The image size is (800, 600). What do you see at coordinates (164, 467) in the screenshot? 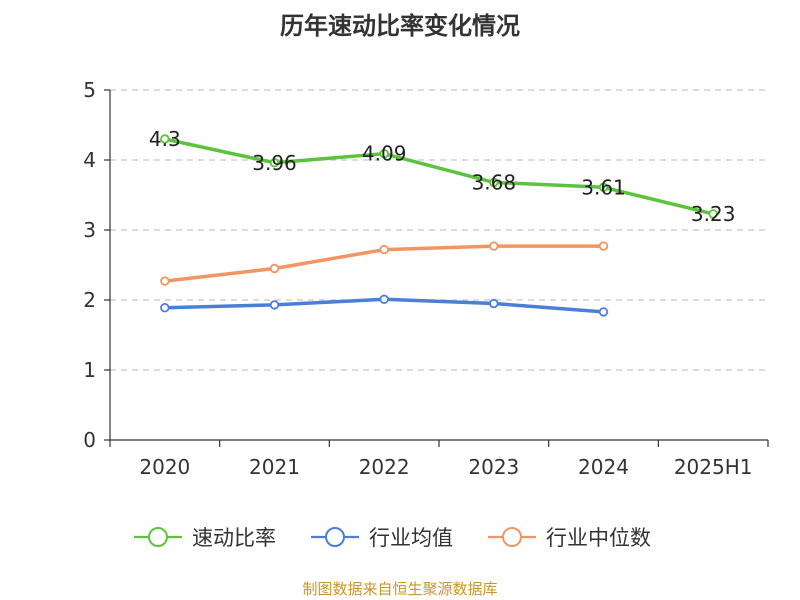
I see `x-tick-label: 2020` at bounding box center [164, 467].